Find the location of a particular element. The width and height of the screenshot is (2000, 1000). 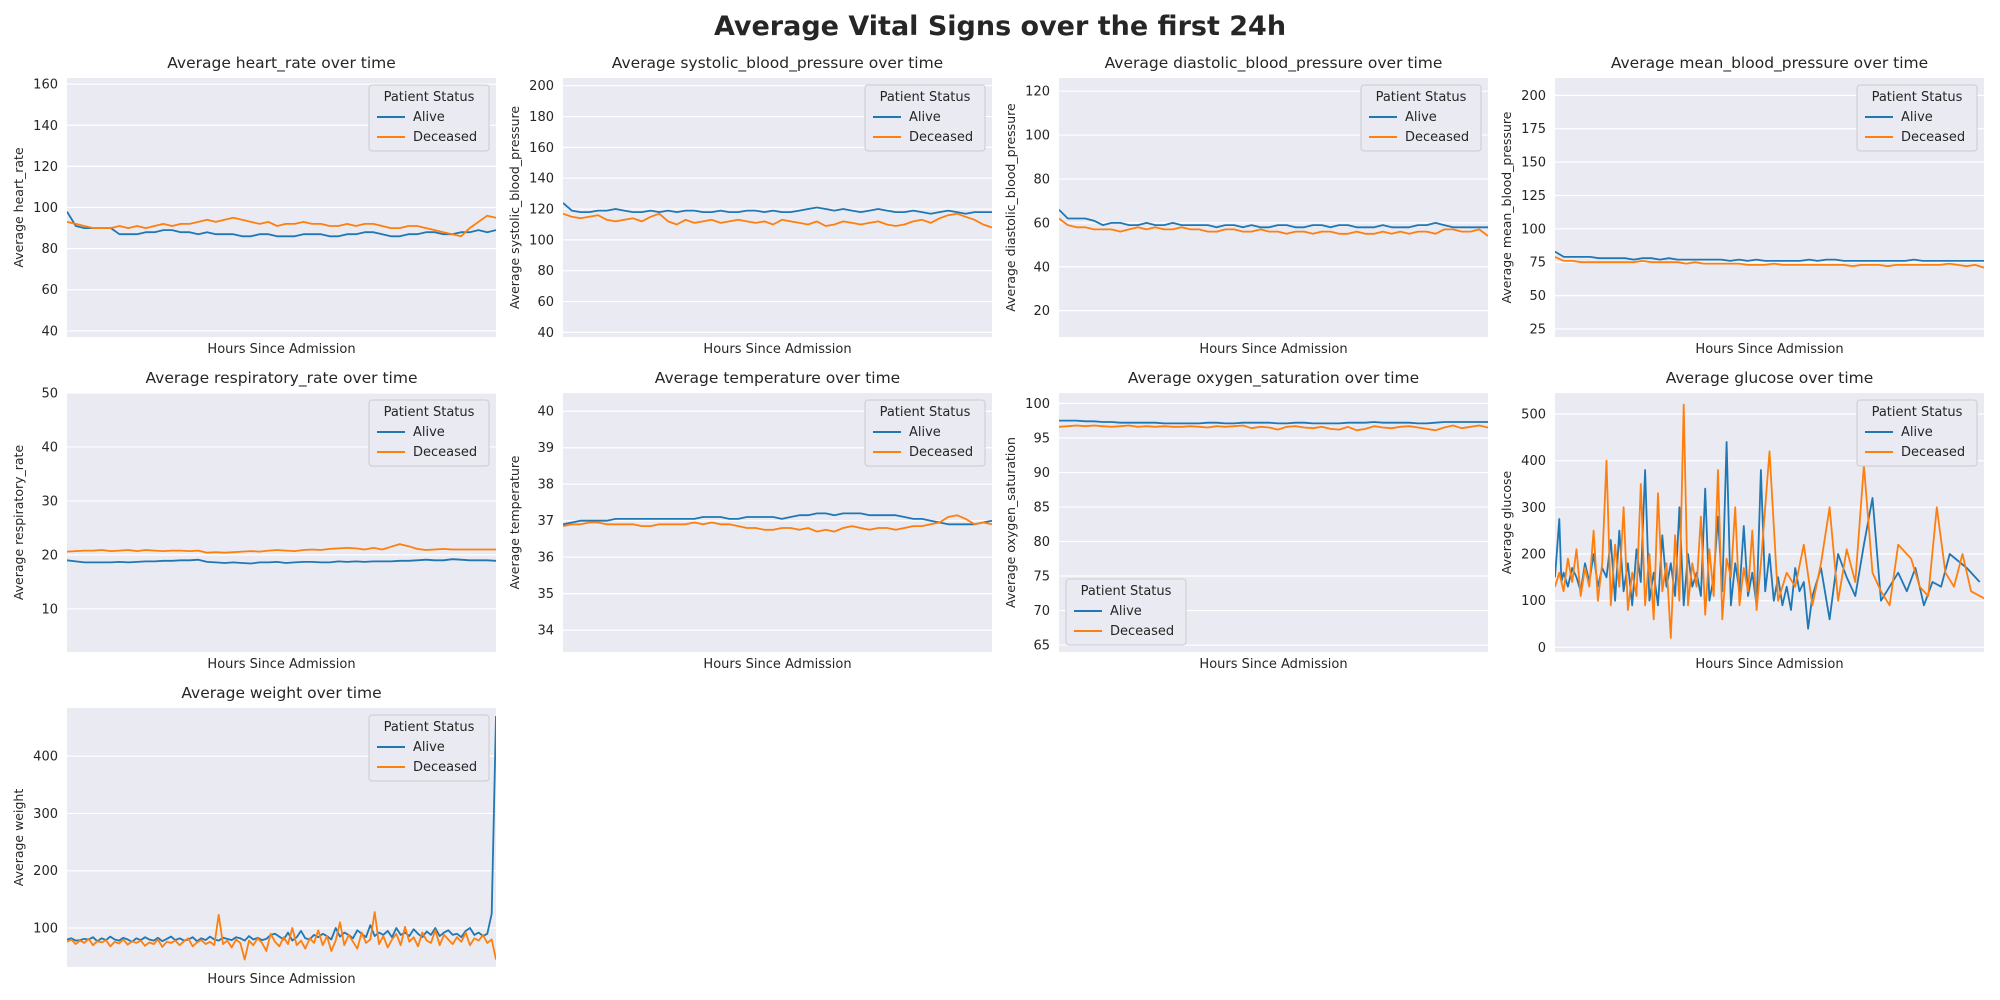

y-tick-label: 50 is located at coordinates (49, 394).